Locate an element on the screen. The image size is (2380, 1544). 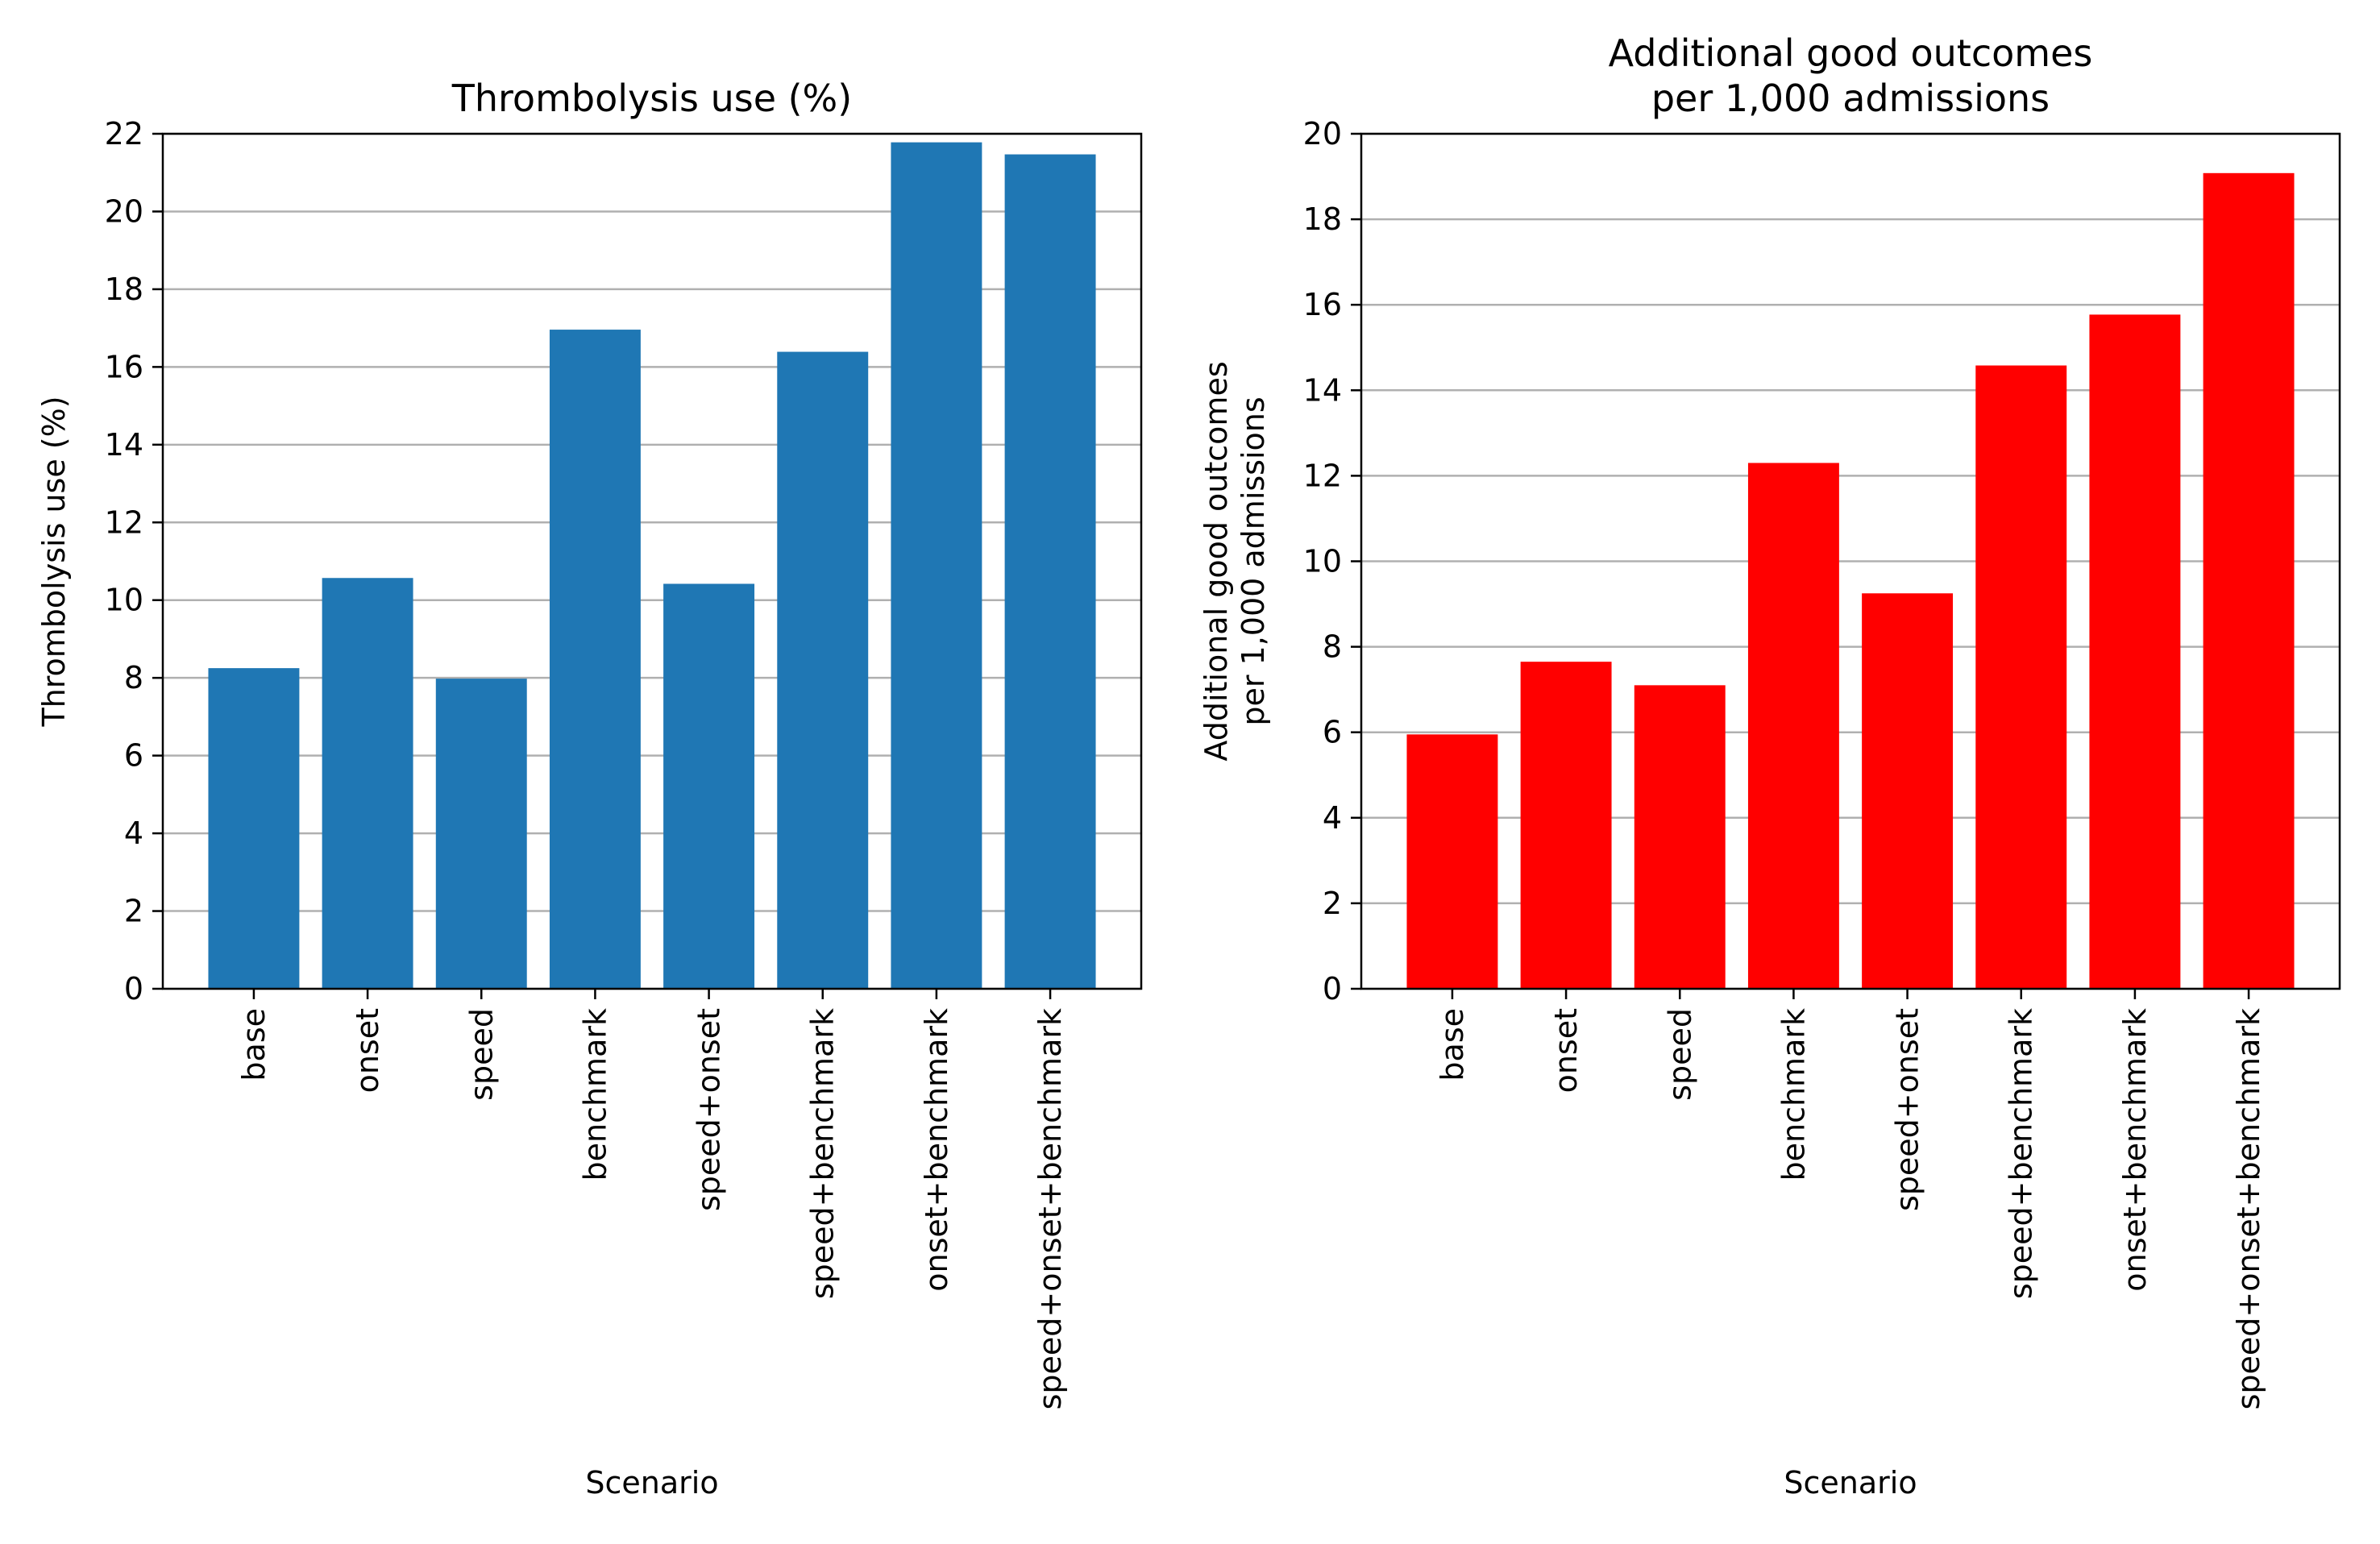
y-axis-label-line-0: Additional good outcomes is located at coordinates (1216, 561).